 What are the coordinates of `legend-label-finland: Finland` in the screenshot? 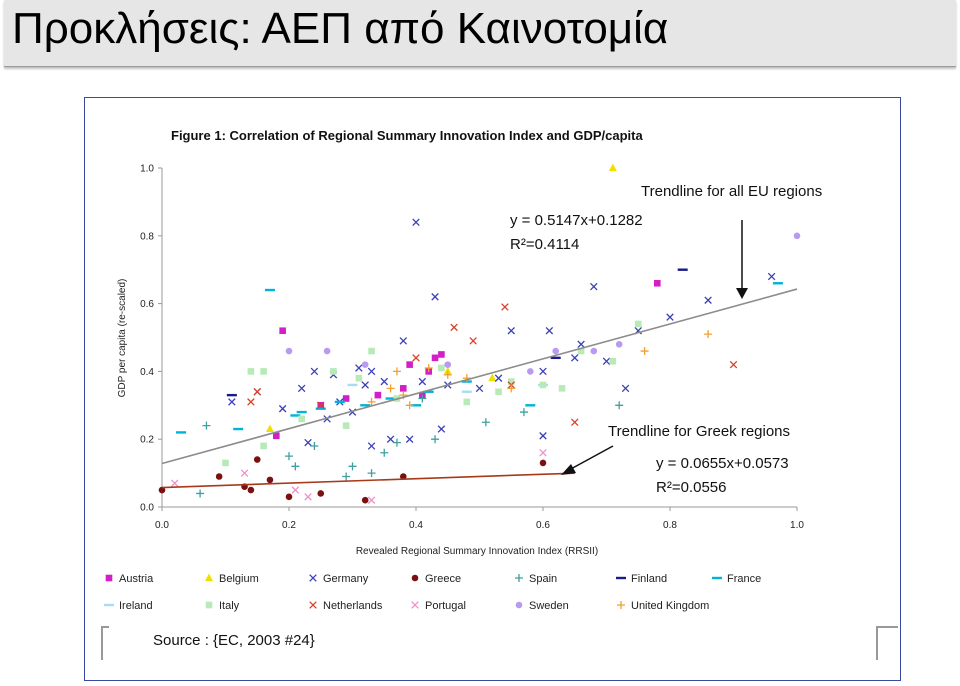 It's located at (649, 579).